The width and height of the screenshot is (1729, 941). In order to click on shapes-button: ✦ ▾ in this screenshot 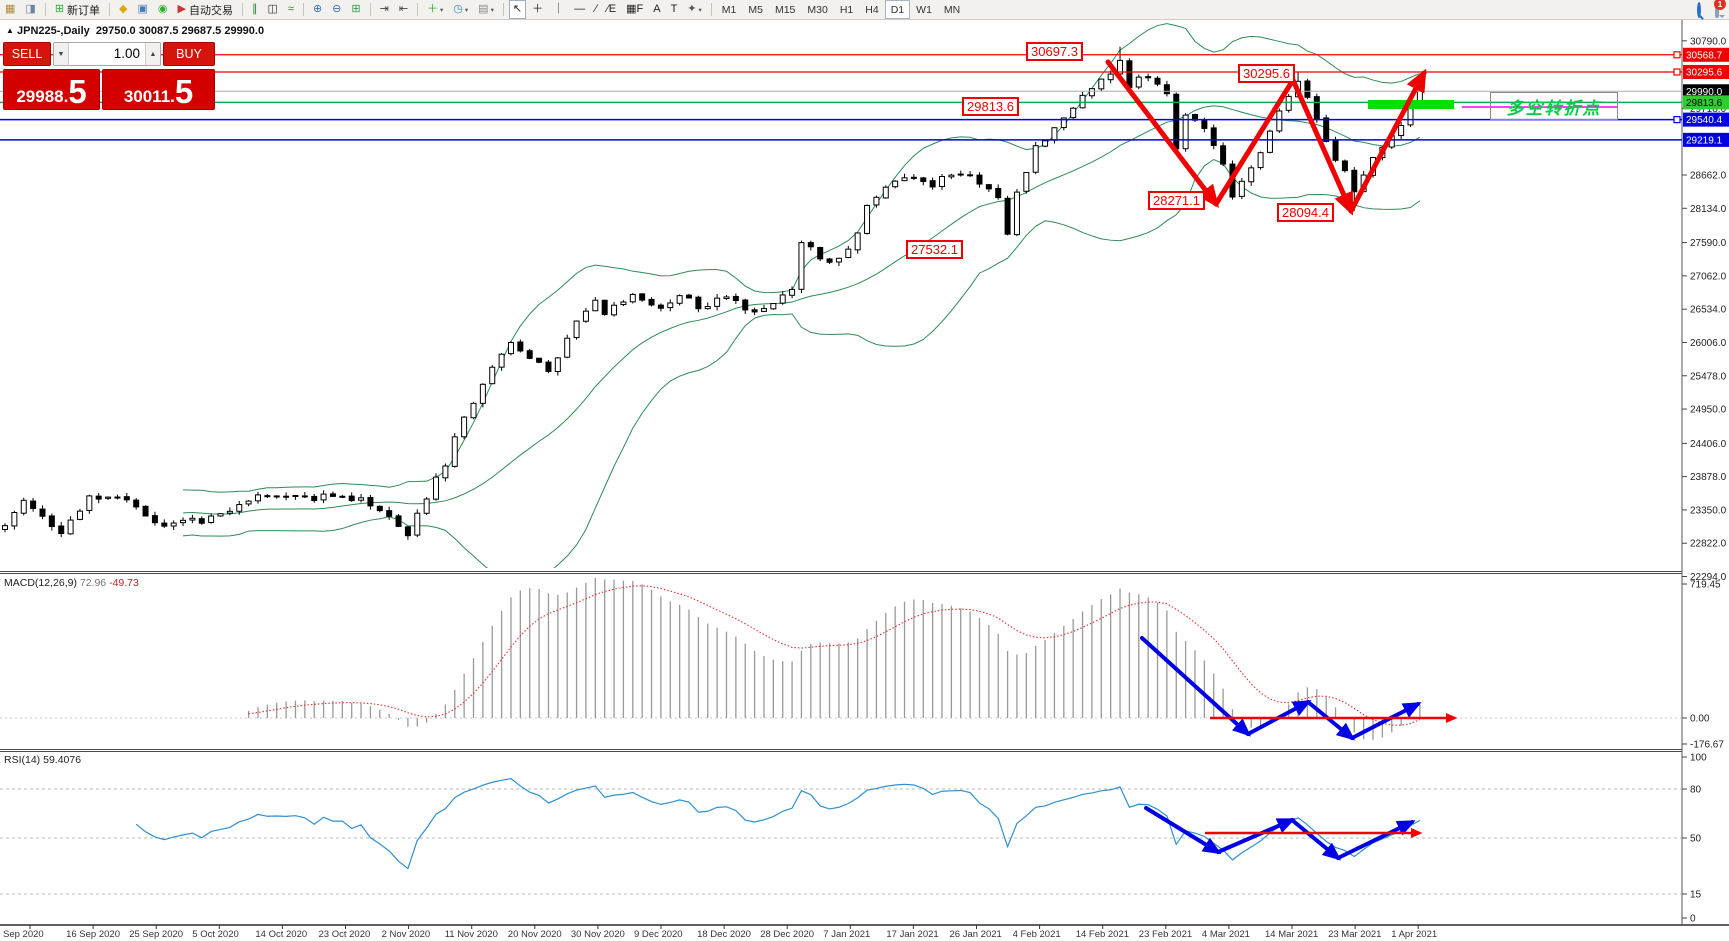, I will do `click(694, 9)`.